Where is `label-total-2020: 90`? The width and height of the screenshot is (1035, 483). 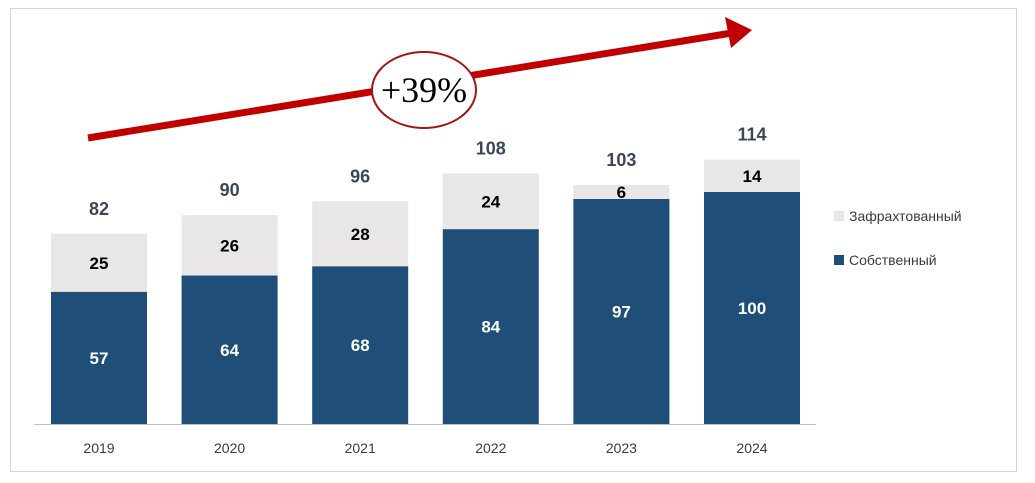 label-total-2020: 90 is located at coordinates (230, 190).